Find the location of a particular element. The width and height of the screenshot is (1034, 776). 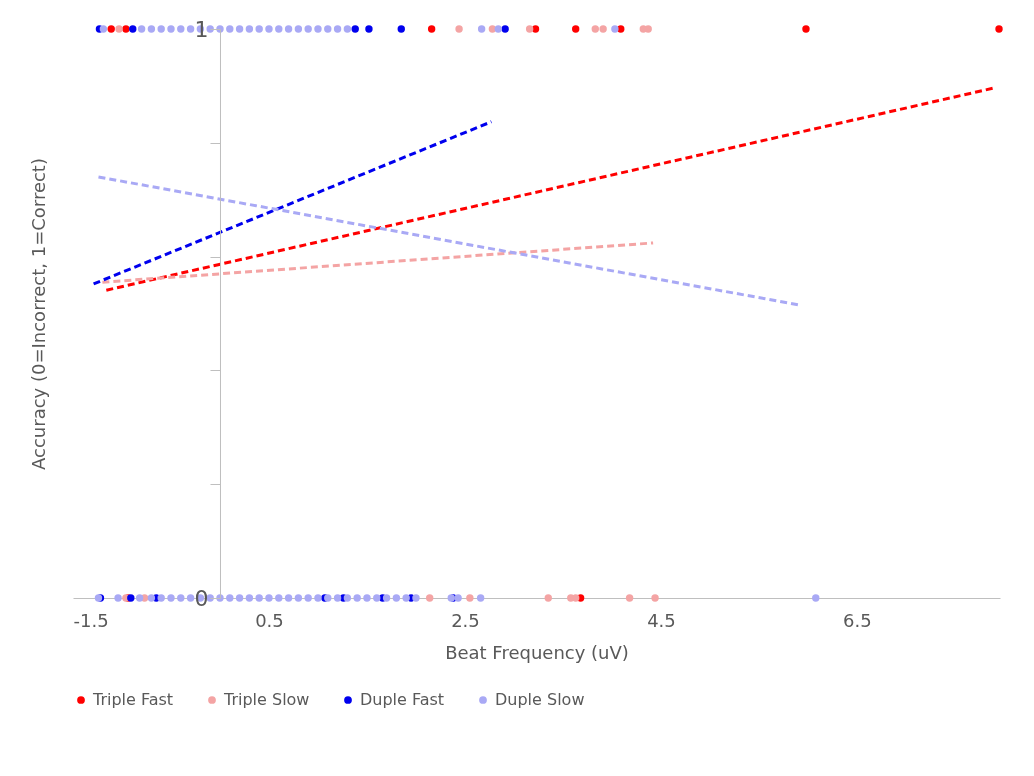

x-tick-label: 0.5 is located at coordinates (269, 620).